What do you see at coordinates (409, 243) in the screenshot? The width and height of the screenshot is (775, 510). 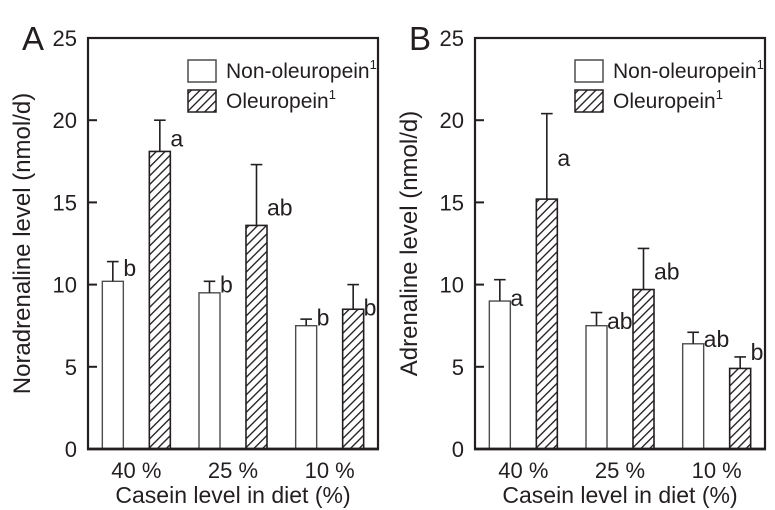 I see `y-axis-title: Adrenaline level (nmol/d)` at bounding box center [409, 243].